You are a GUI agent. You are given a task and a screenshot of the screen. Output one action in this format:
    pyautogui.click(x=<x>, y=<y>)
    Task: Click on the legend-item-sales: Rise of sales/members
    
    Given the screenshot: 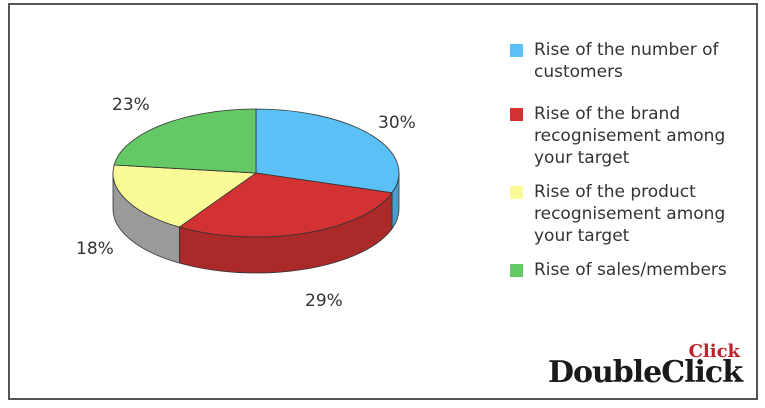 What is the action you would take?
    pyautogui.click(x=632, y=270)
    